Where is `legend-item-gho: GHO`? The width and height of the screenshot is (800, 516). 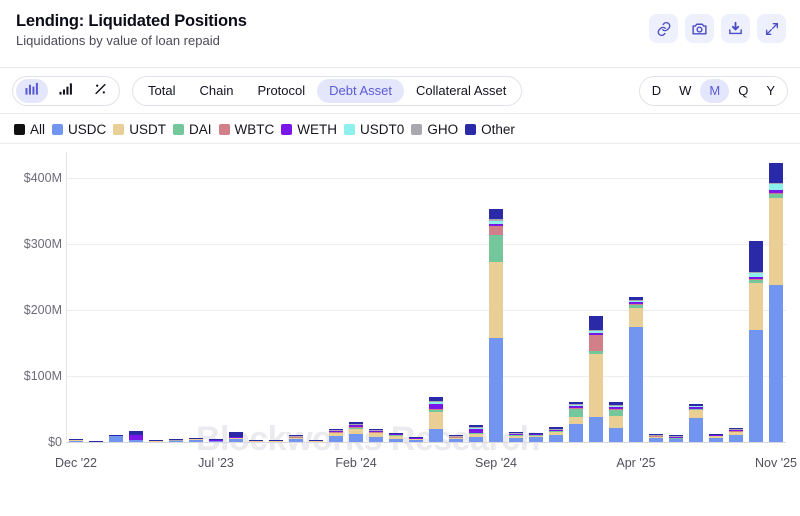 legend-item-gho: GHO is located at coordinates (434, 129).